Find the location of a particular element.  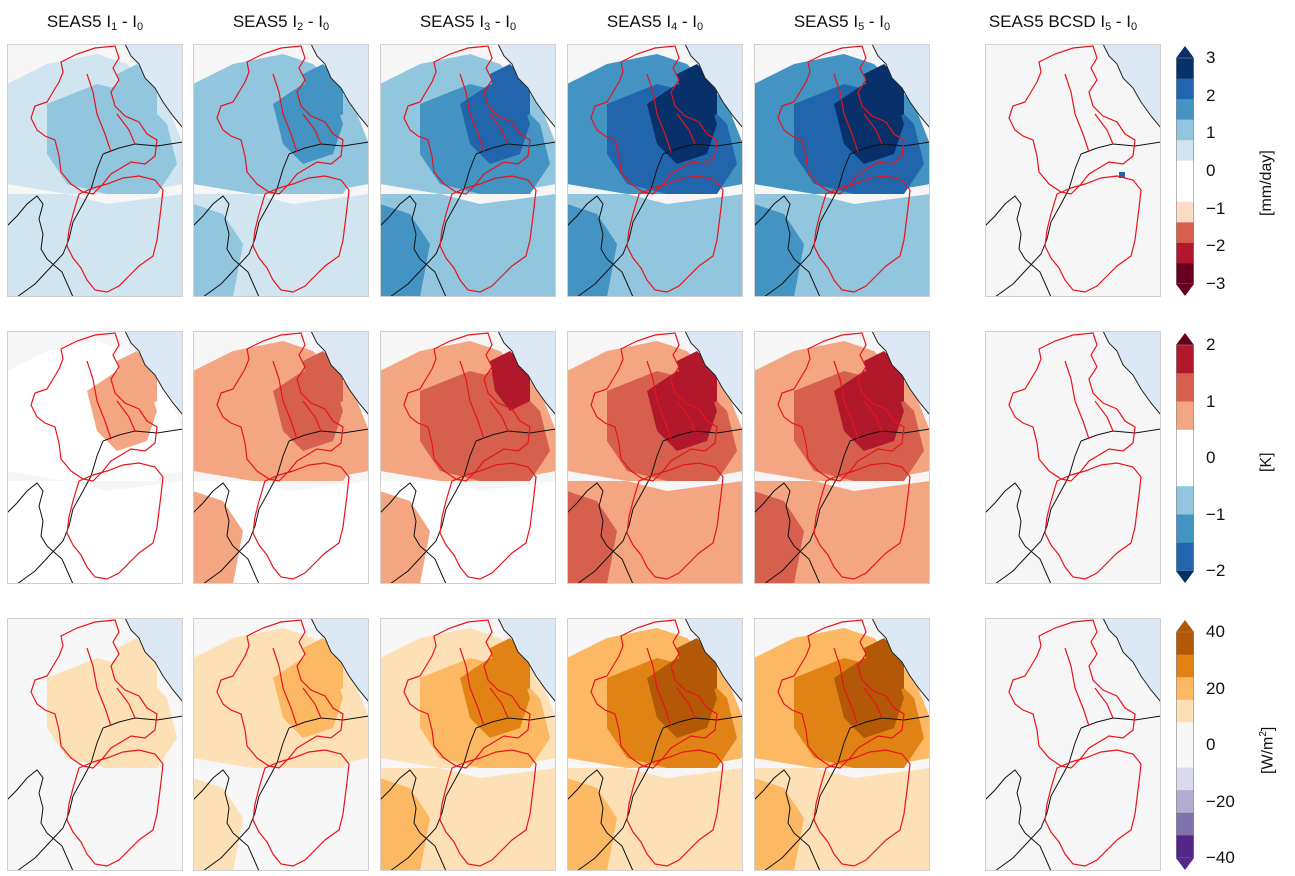

colorbar-precipitation is located at coordinates (1185, 173).